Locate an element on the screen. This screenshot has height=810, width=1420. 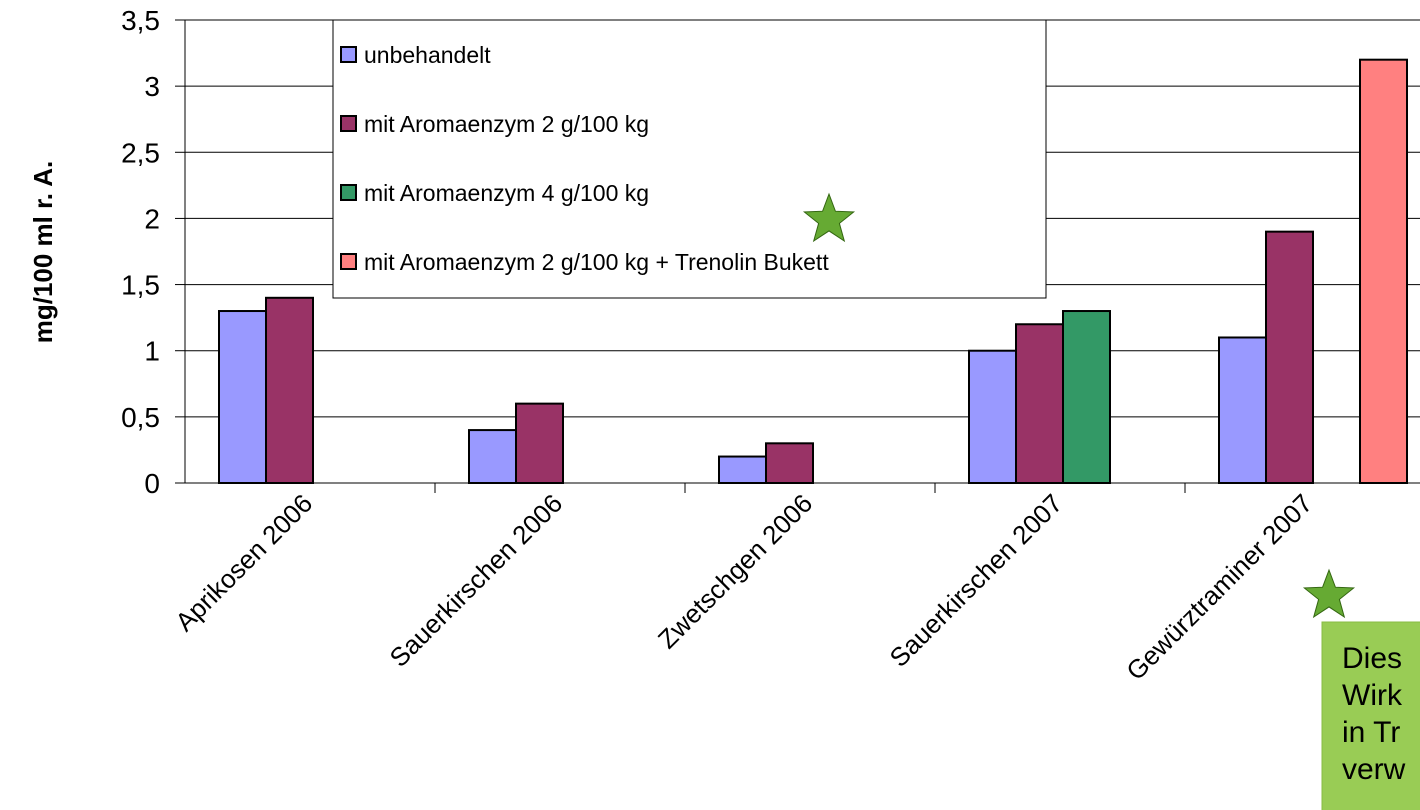
y-tick-label: 2 is located at coordinates (152, 218).